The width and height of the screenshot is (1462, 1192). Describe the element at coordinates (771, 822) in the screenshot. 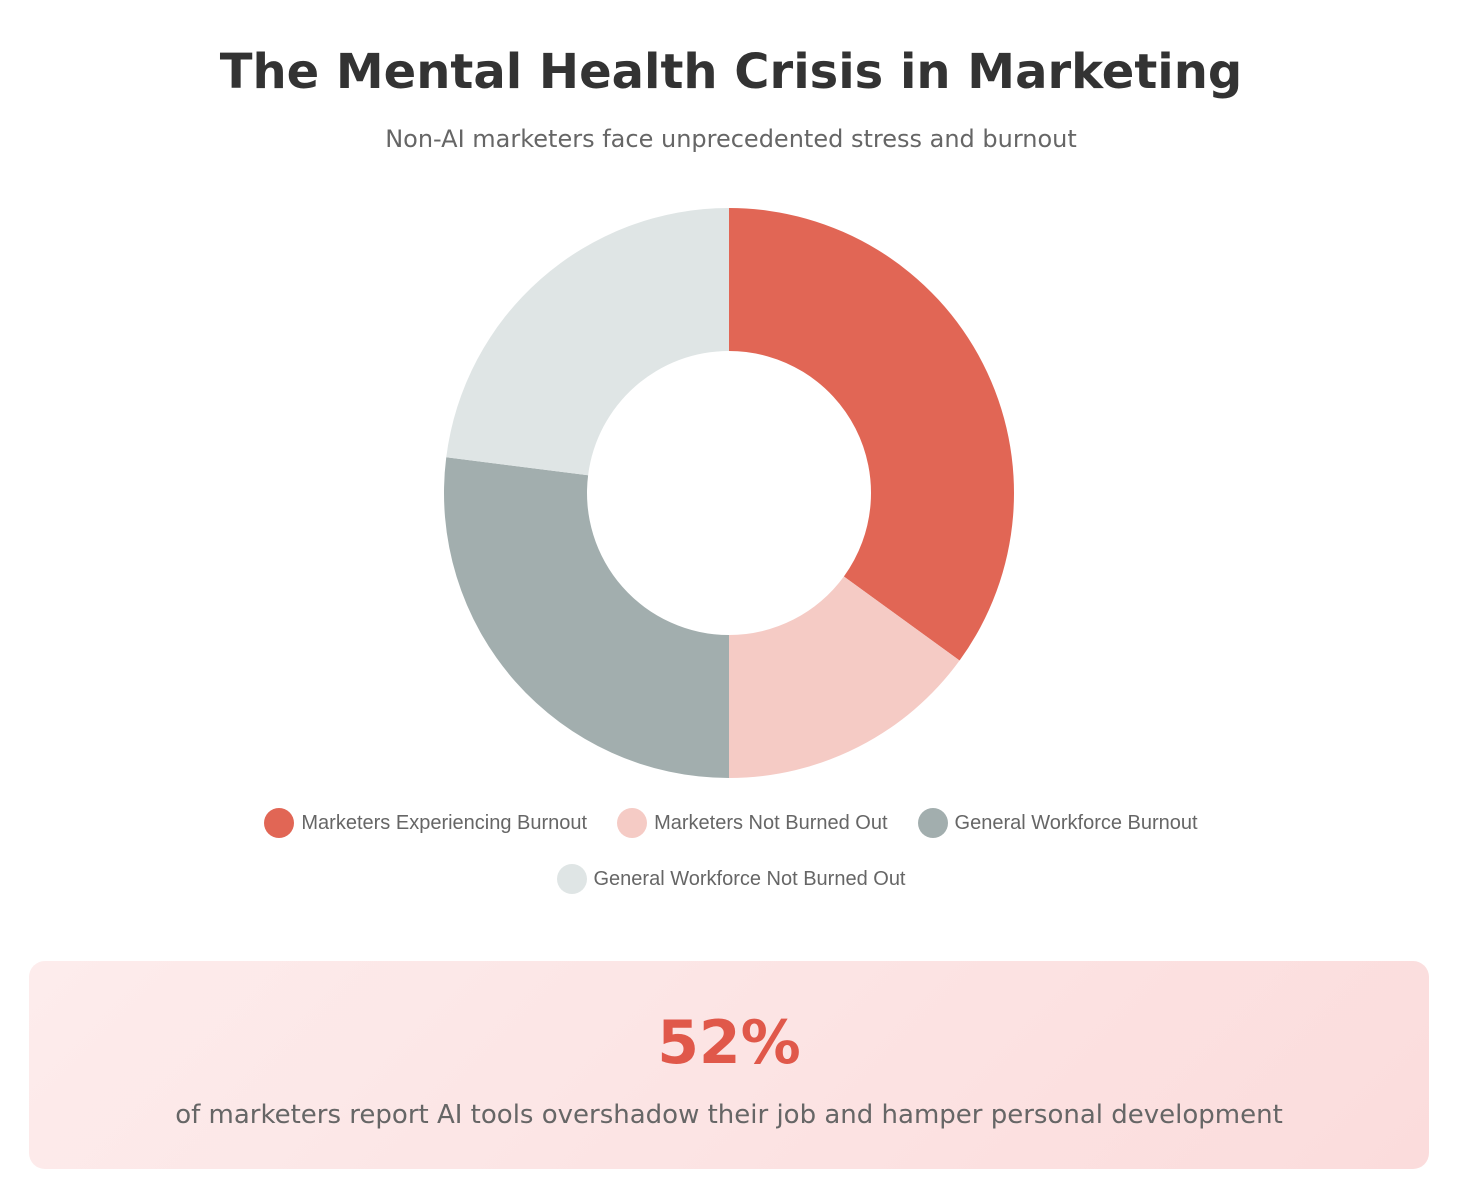

I see `legend-label: Marketers Not Burned Out` at that location.